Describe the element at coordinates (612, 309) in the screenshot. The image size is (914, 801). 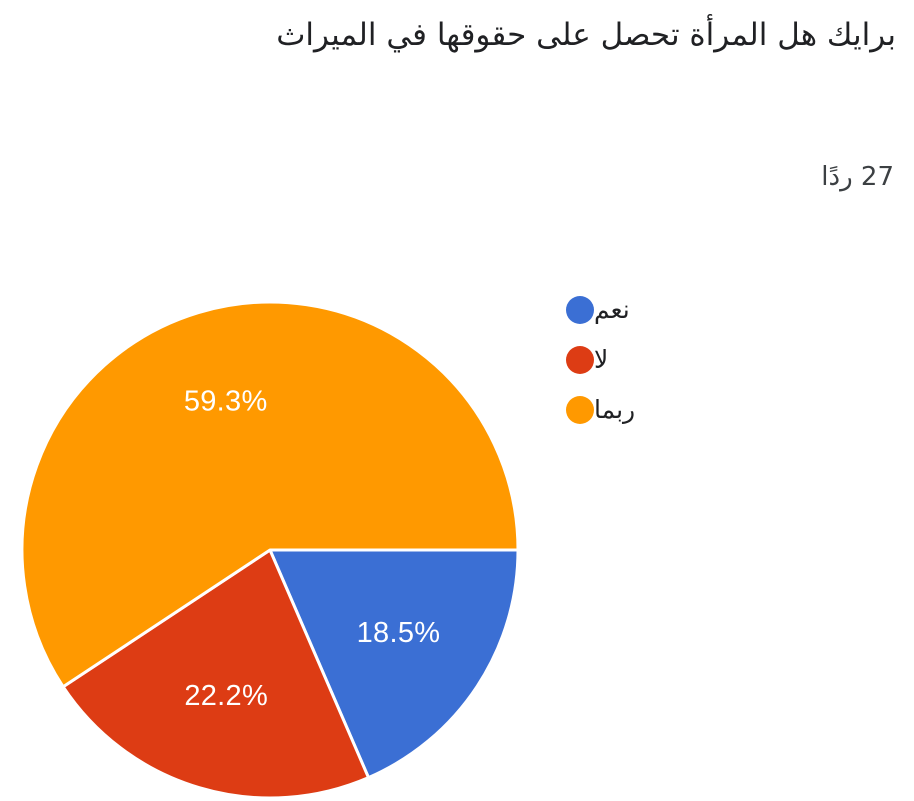
I see `legend-label-yes: نعم` at that location.